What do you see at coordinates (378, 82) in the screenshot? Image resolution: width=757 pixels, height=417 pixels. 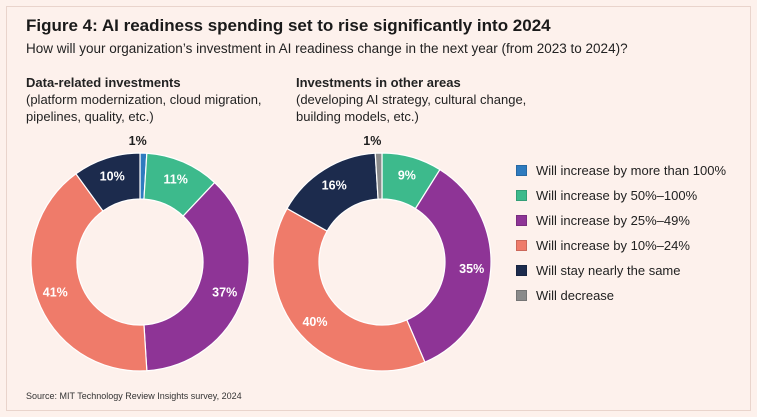 I see `right-chart-title: Investments in other areas` at bounding box center [378, 82].